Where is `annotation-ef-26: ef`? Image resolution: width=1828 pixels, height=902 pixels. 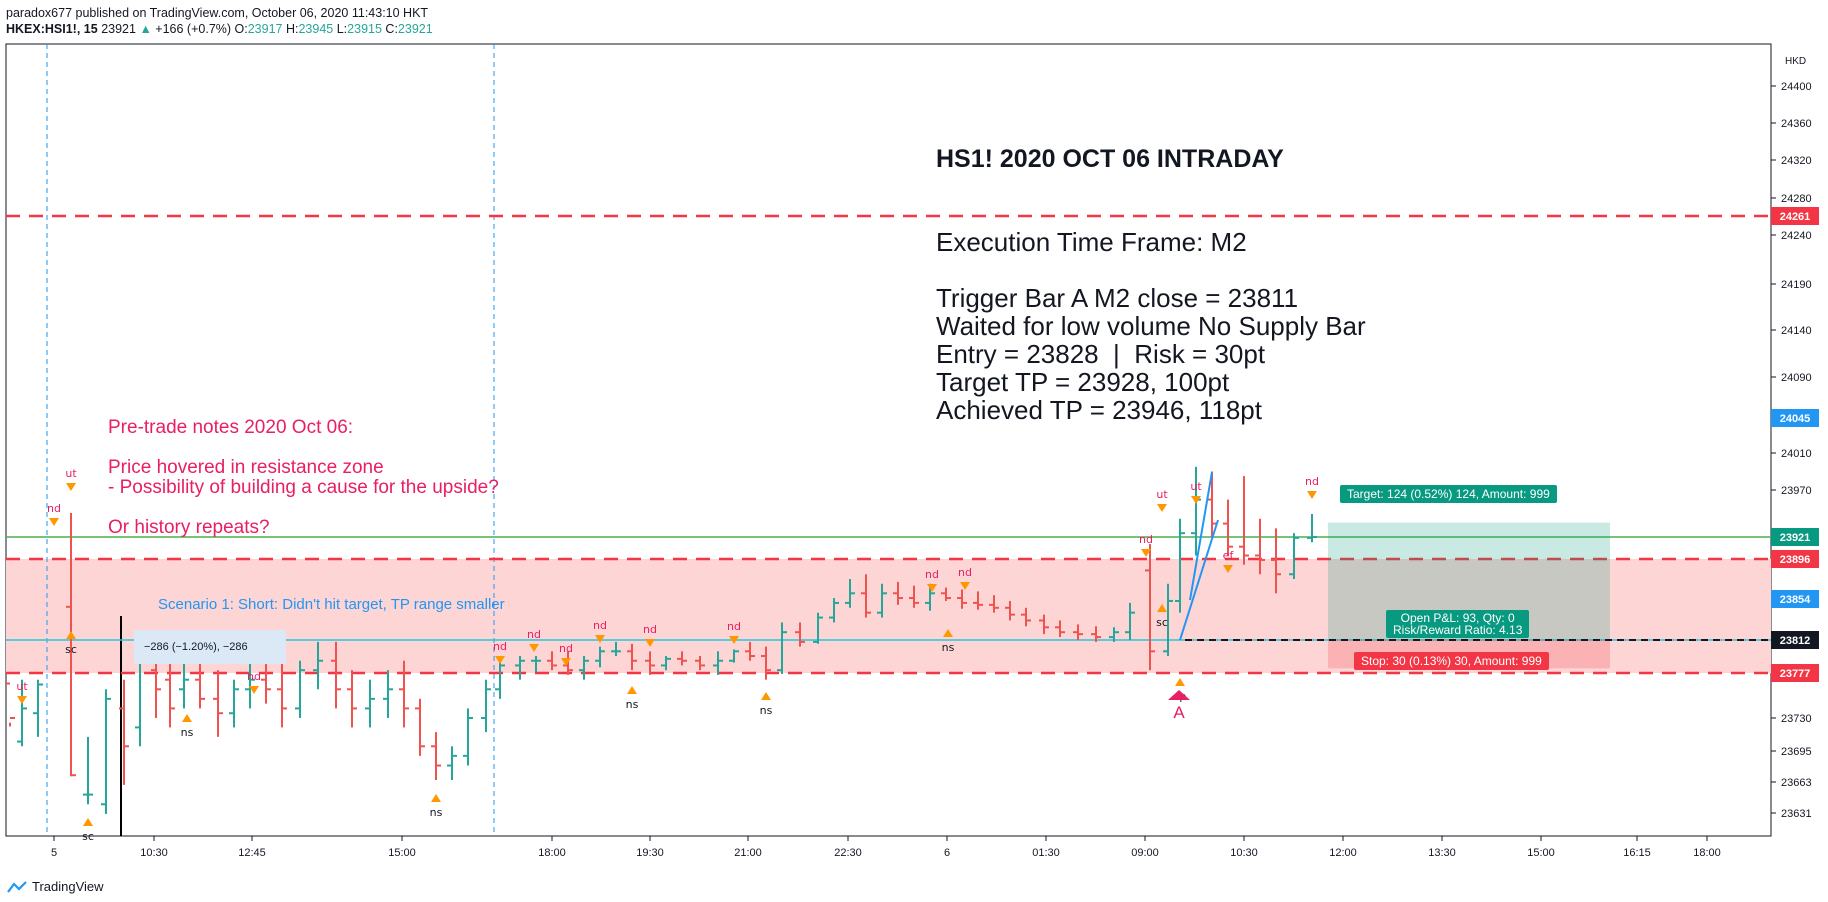 annotation-ef-26: ef is located at coordinates (1229, 561).